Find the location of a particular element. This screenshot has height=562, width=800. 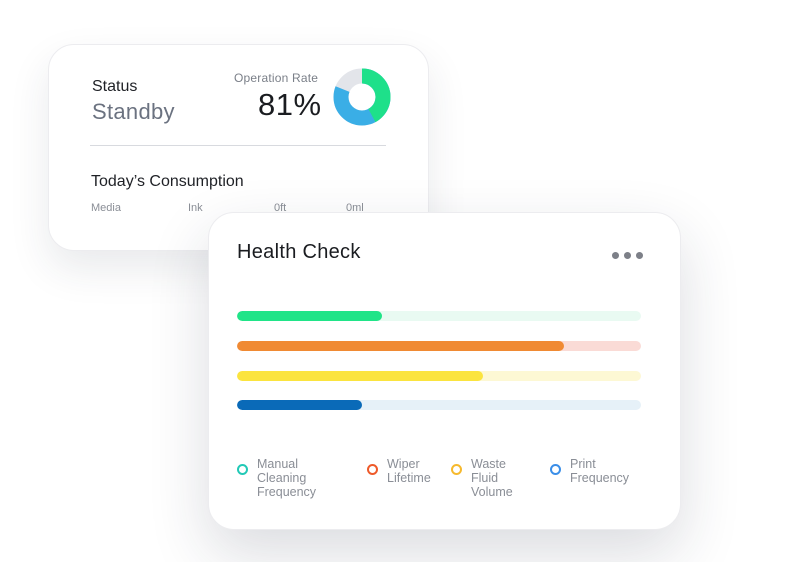

divider is located at coordinates (238, 145).